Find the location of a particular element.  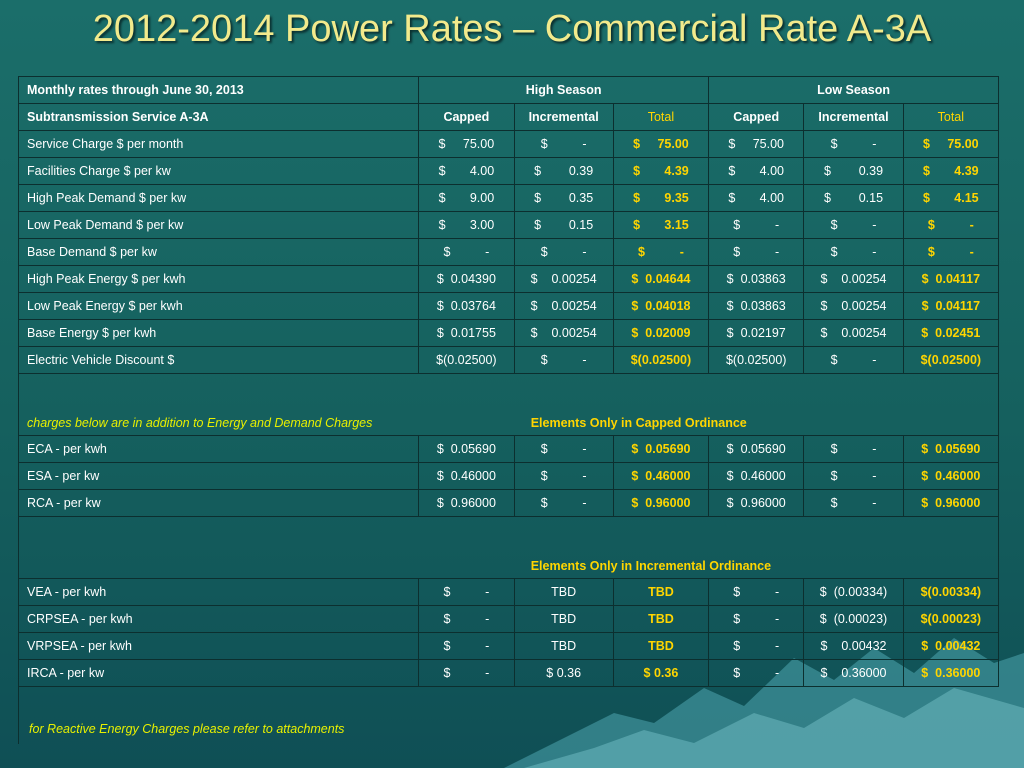

section-header-row: Elements Only in Incremental Ordinance is located at coordinates (508, 547).